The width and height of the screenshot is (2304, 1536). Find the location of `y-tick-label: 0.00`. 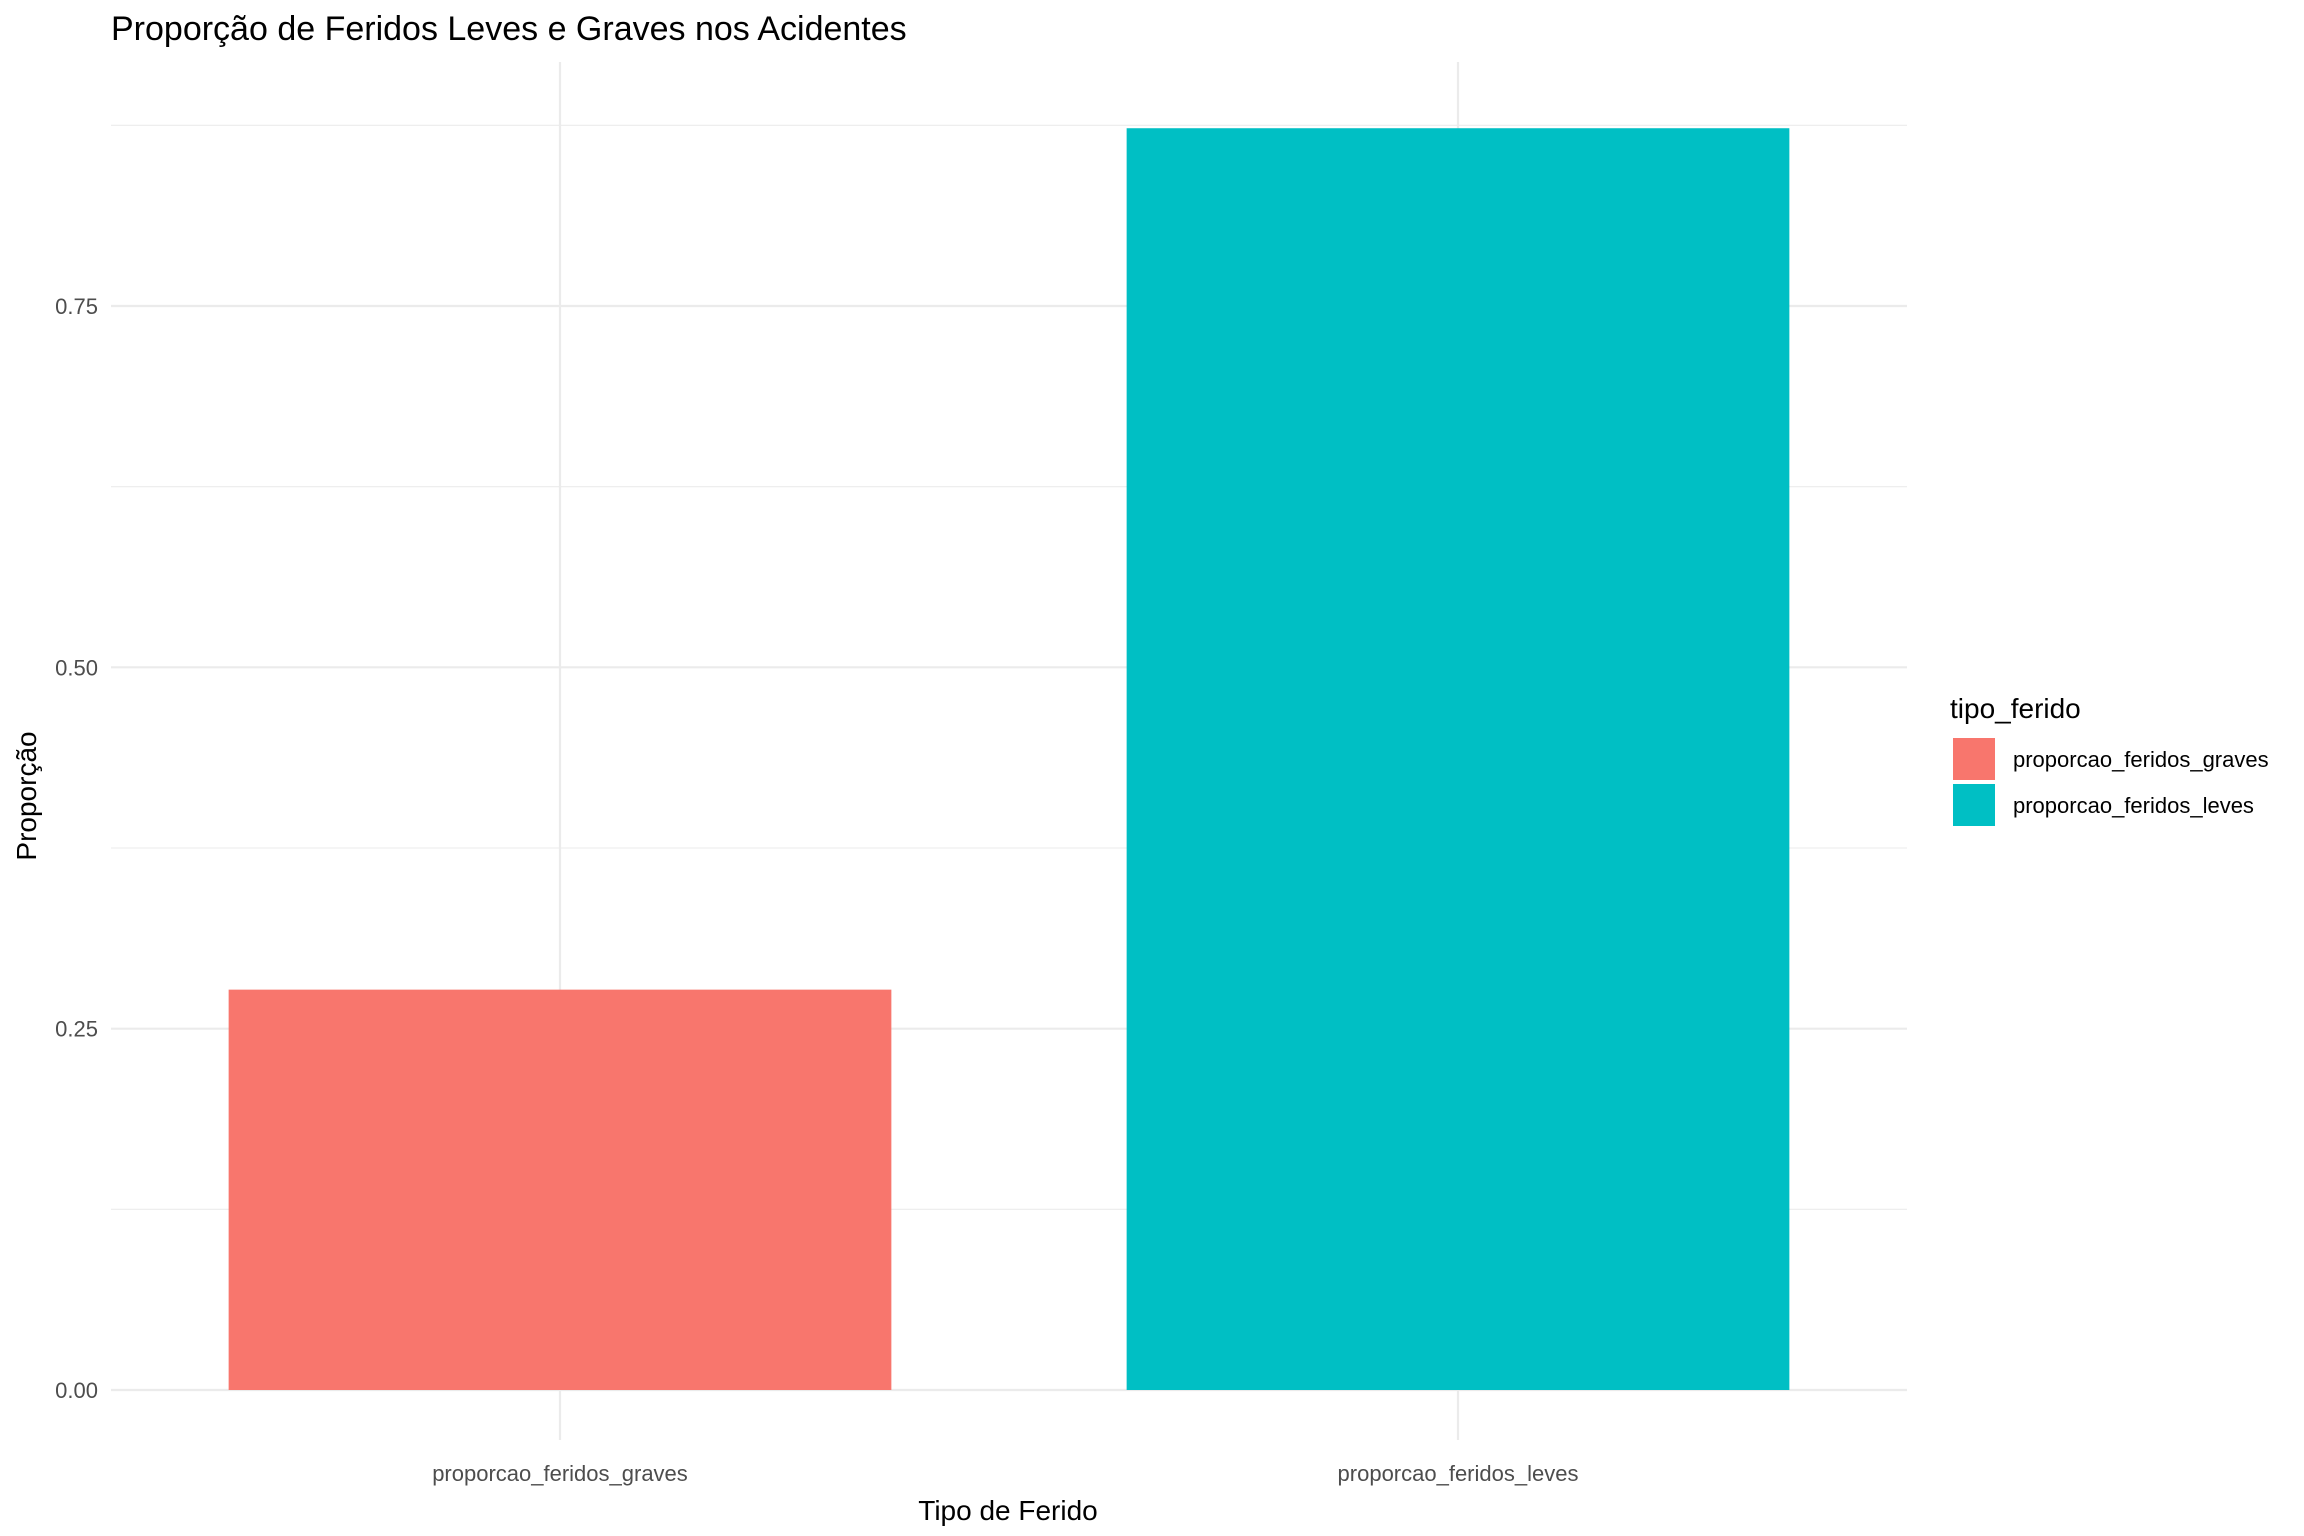

y-tick-label: 0.00 is located at coordinates (76, 1390).